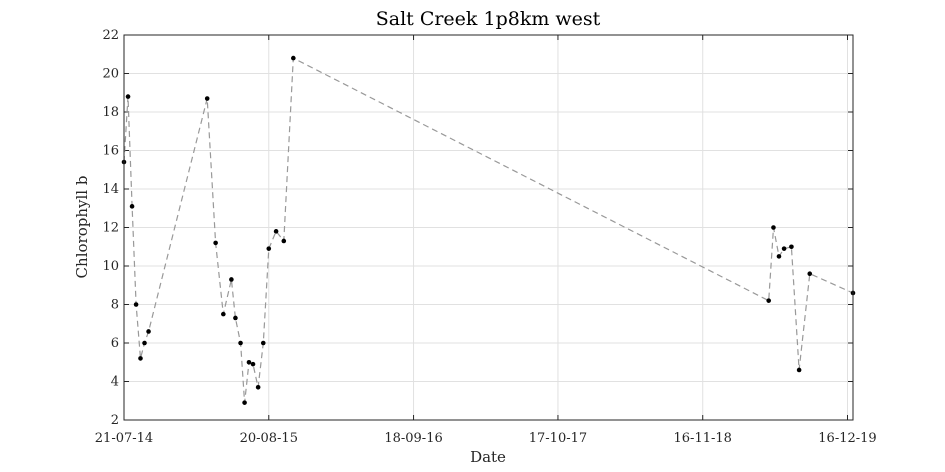 The height and width of the screenshot is (472, 945). I want to click on y-tick-label: 4, so click(115, 382).